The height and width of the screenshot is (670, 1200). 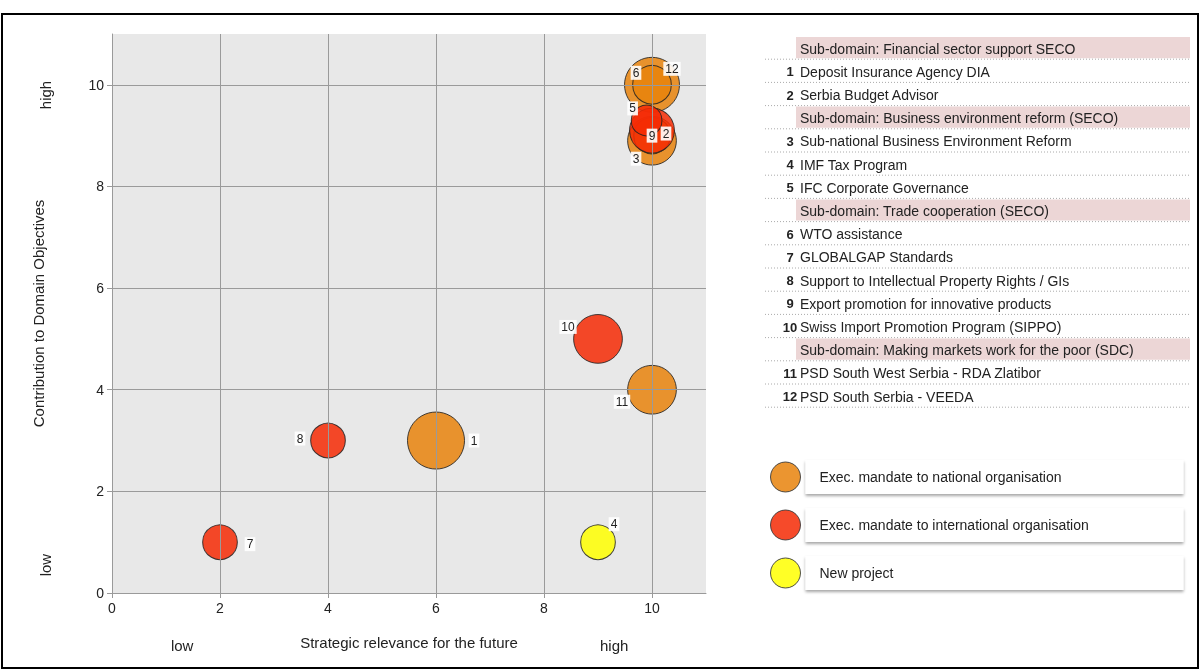 I want to click on text: 11 PSD South West Serbia - RDA Zlatibor, so click(x=912, y=373).